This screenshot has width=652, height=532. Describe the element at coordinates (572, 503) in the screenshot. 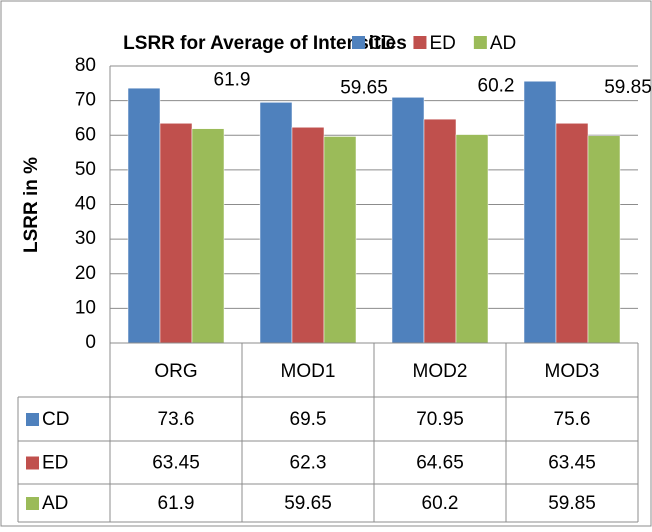

I see `table-cell: 59.85` at that location.